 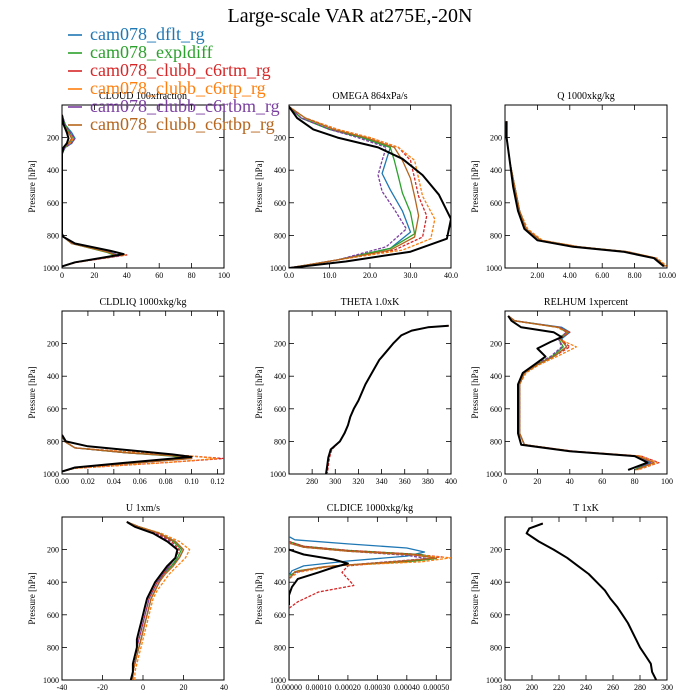 What do you see at coordinates (180, 70) in the screenshot?
I see `legend-label: cam078_clubb_c6rtm_rg` at bounding box center [180, 70].